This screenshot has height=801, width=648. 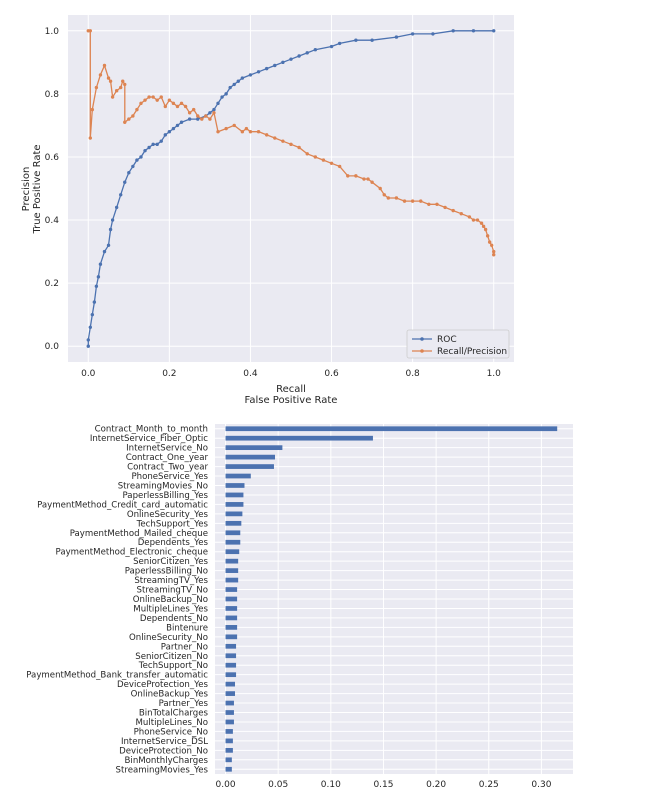 What do you see at coordinates (250, 374) in the screenshot?
I see `roc-x-tick-label: 0.4` at bounding box center [250, 374].